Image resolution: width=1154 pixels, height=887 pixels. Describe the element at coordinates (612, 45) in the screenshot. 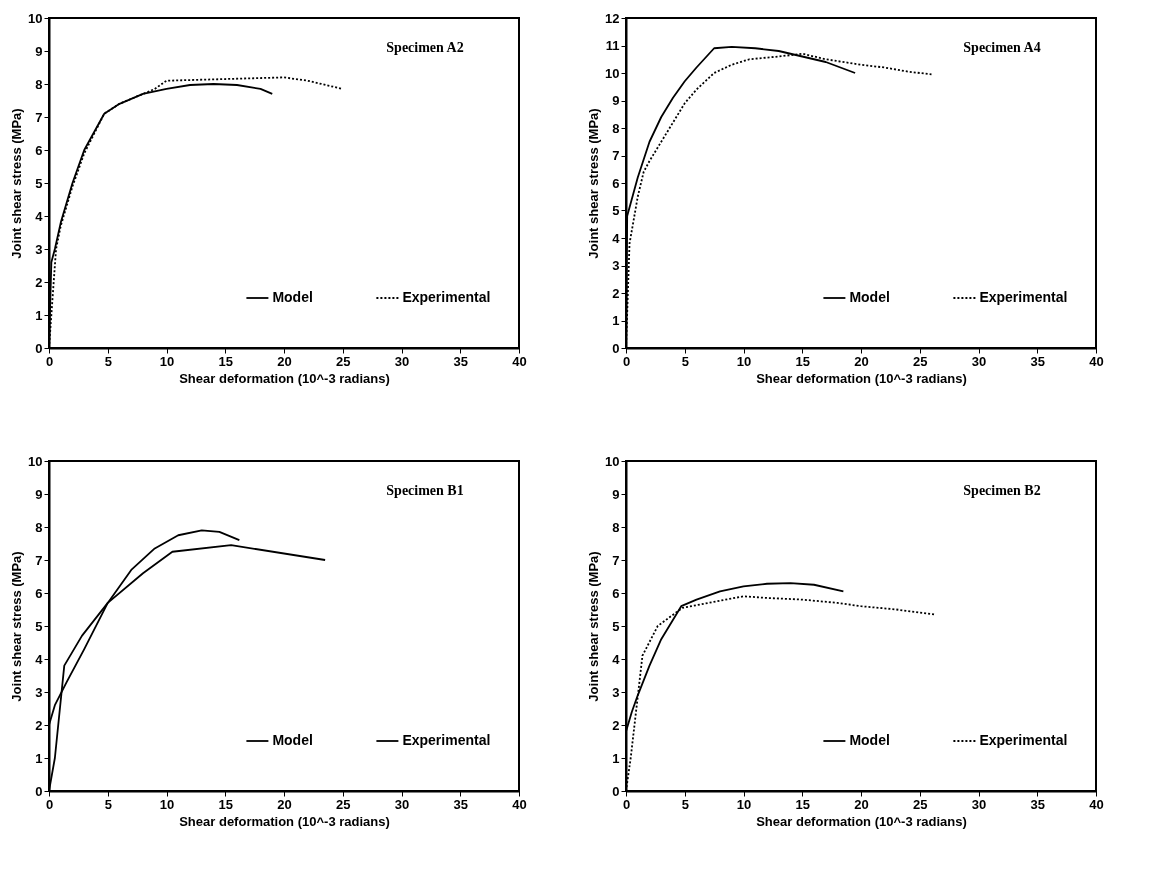

I see `y-tick-label: 11` at that location.